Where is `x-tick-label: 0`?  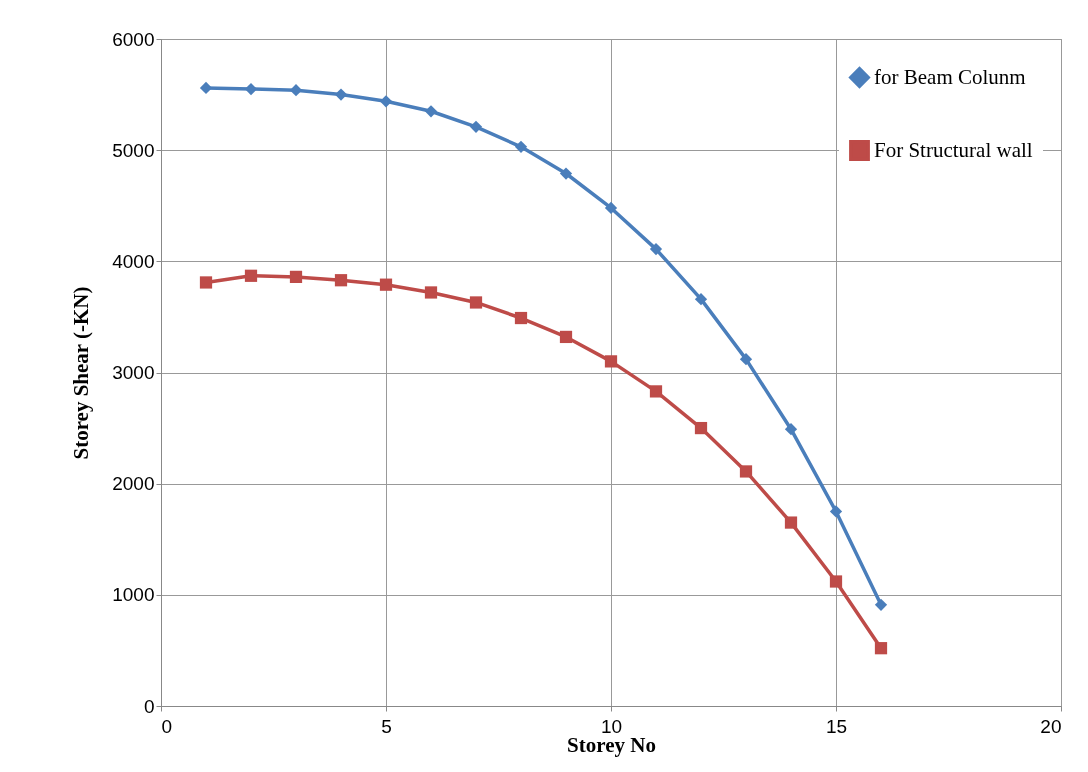 x-tick-label: 0 is located at coordinates (167, 726).